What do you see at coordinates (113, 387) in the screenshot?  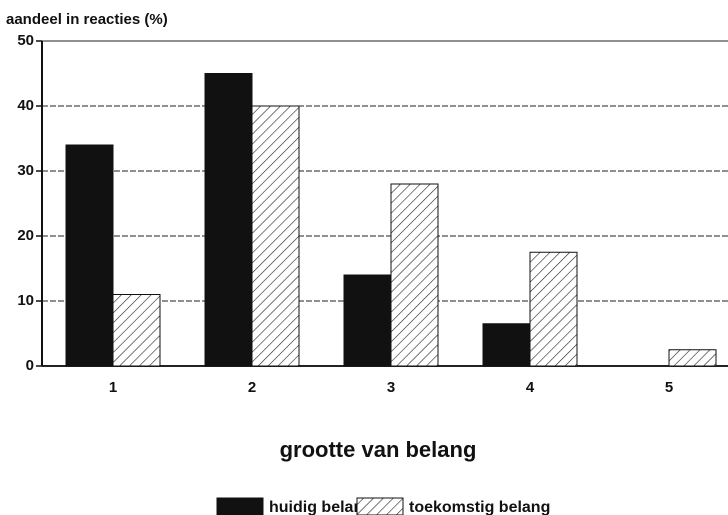 I see `x-tick-label: 1` at bounding box center [113, 387].